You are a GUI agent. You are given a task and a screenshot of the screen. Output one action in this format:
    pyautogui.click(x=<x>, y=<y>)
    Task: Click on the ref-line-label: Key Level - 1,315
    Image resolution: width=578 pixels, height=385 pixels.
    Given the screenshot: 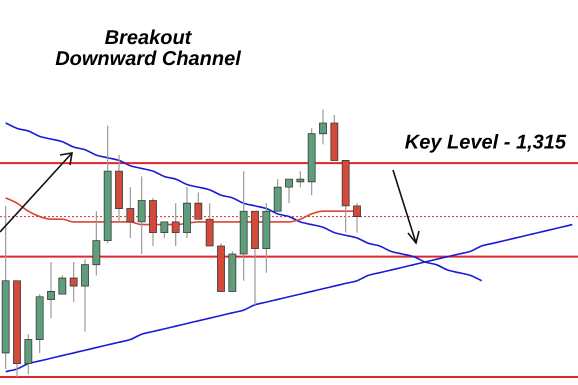 What is the action you would take?
    pyautogui.click(x=485, y=143)
    